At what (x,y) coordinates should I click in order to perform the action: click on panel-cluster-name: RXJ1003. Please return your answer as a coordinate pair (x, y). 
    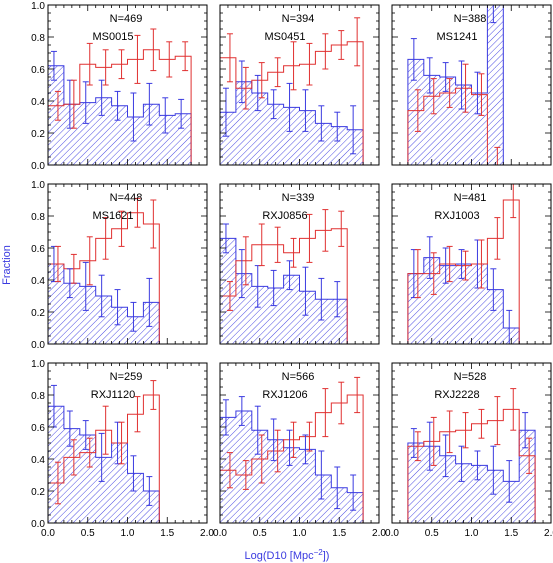
    Looking at the image, I should click on (456, 216).